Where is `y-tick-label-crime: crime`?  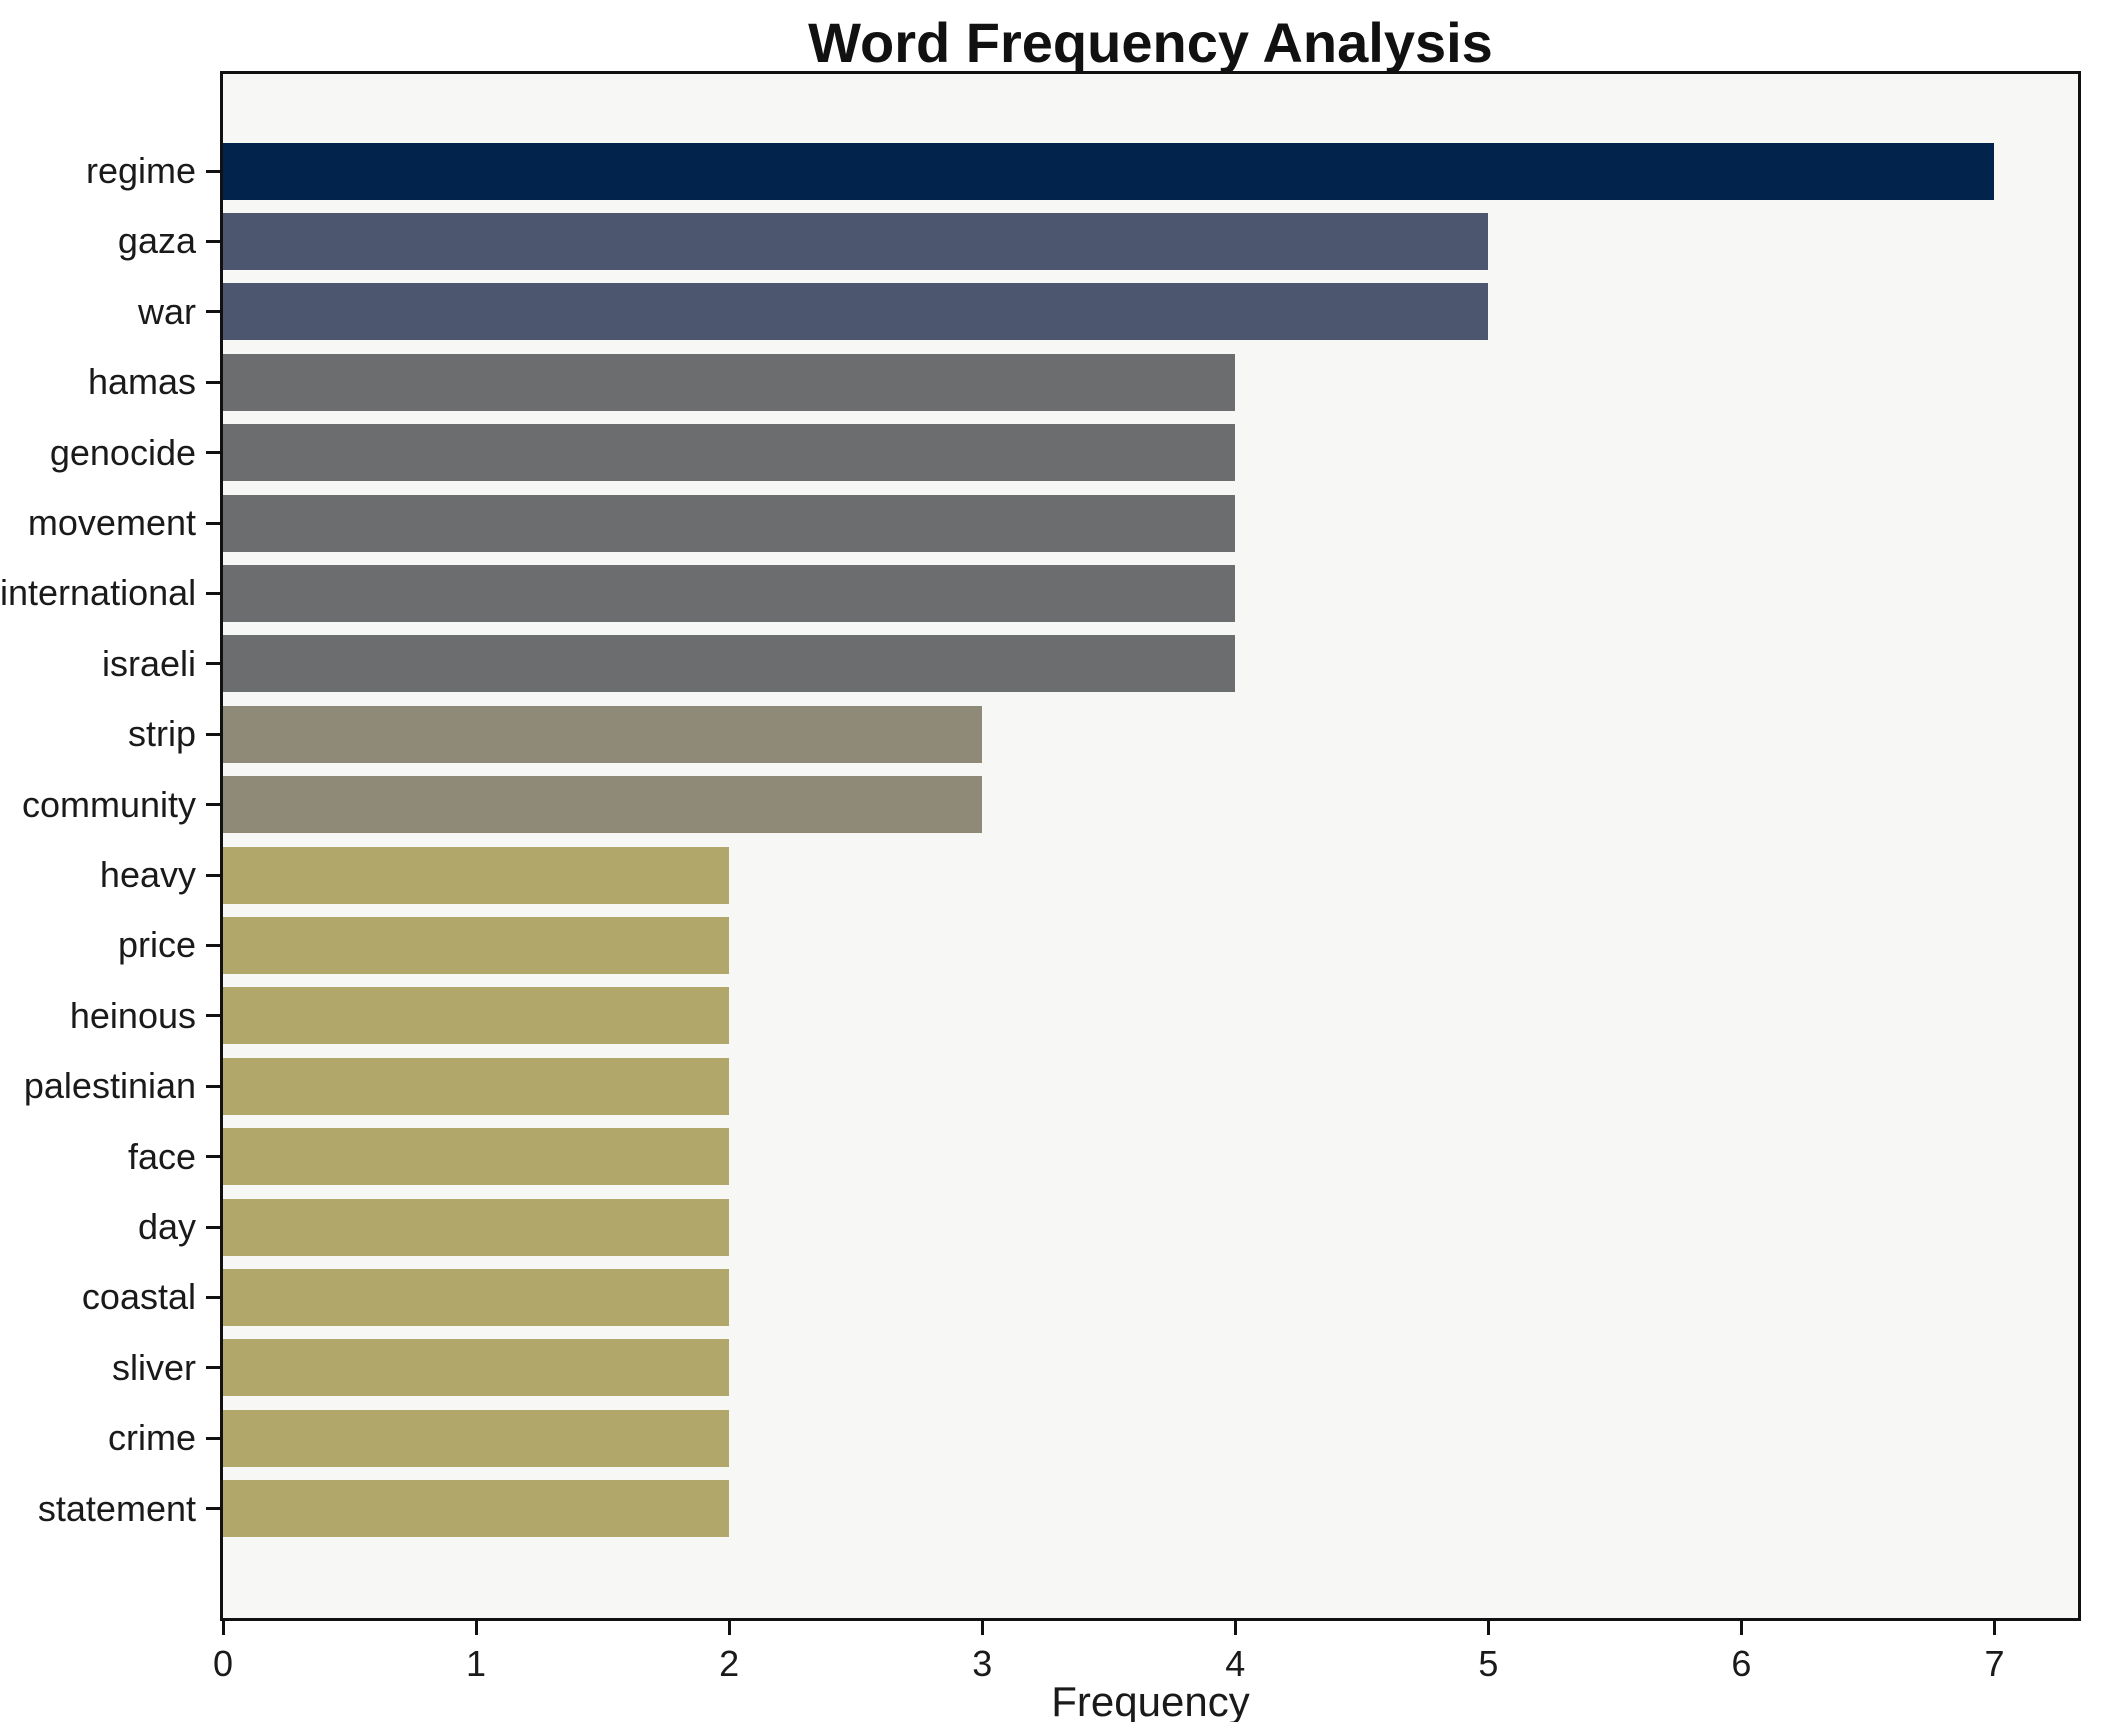 y-tick-label-crime: crime is located at coordinates (152, 1438).